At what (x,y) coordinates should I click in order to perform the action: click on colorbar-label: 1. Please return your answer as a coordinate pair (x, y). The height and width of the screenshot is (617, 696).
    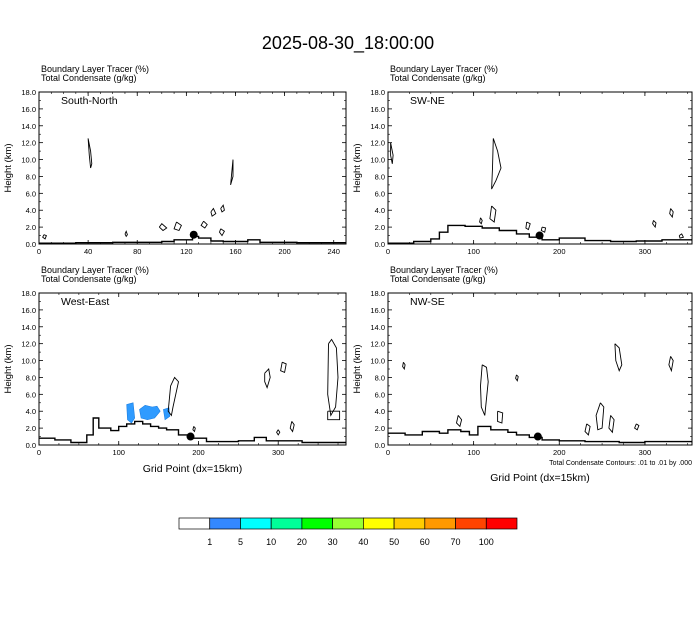
    Looking at the image, I should click on (209, 542).